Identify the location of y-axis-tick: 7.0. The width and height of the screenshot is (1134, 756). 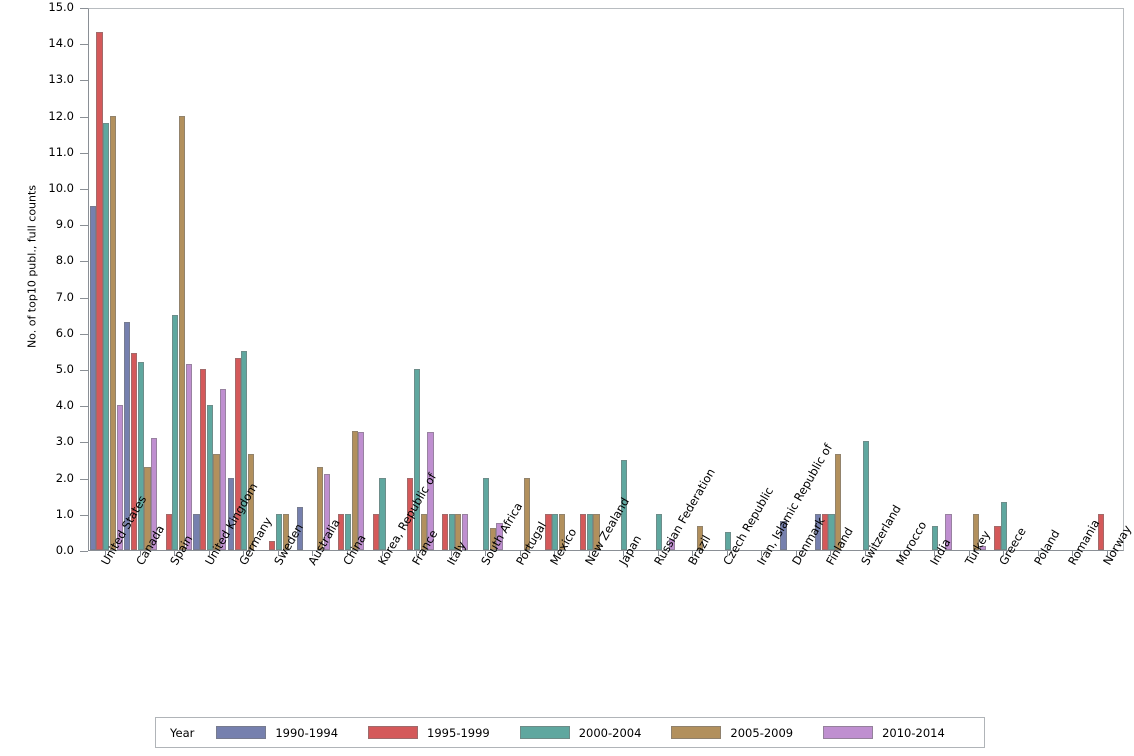
(44, 297).